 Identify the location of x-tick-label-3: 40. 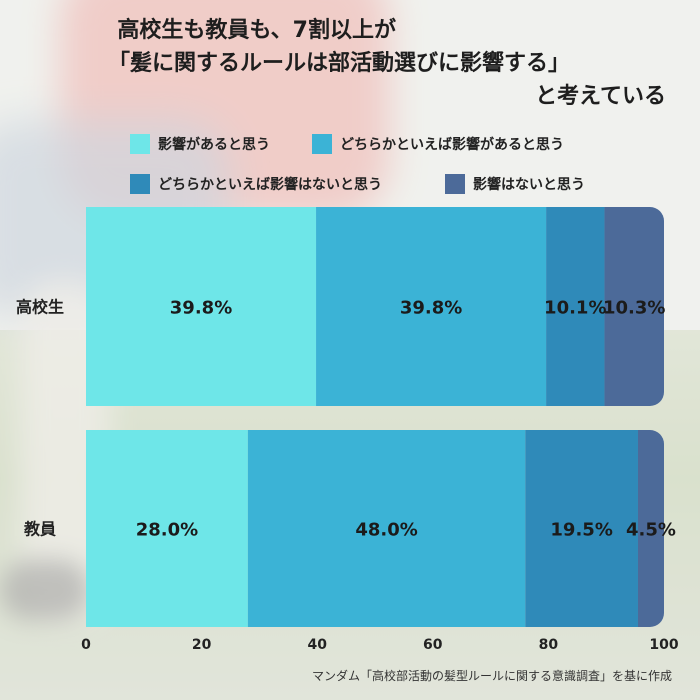
(317, 645).